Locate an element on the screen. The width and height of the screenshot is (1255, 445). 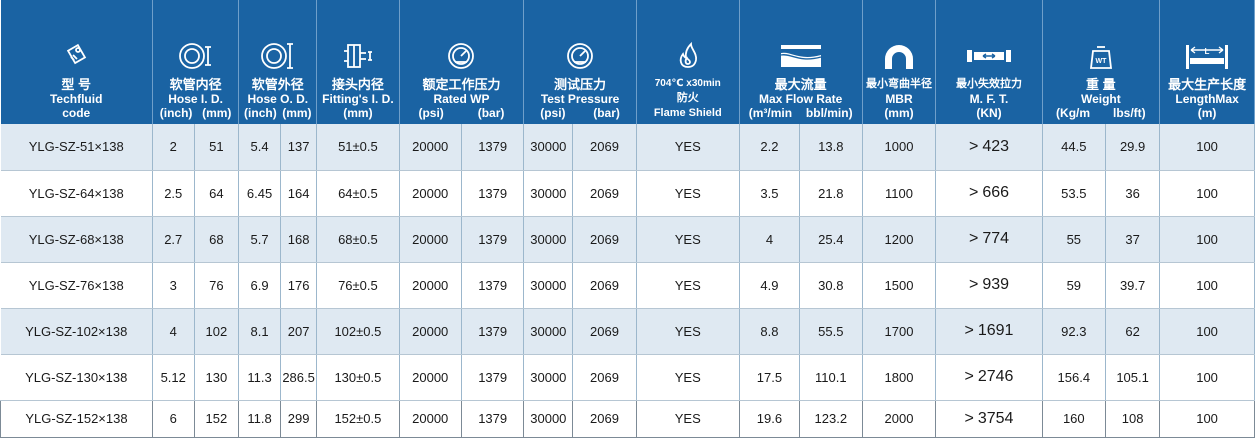
cell-mft: >2746 is located at coordinates (989, 377).